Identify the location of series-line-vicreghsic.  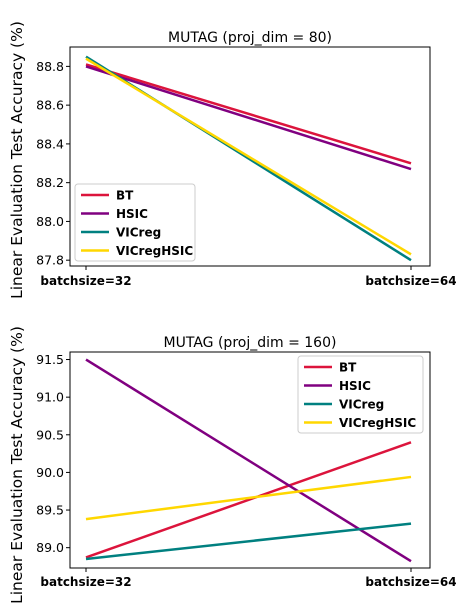
(248, 498).